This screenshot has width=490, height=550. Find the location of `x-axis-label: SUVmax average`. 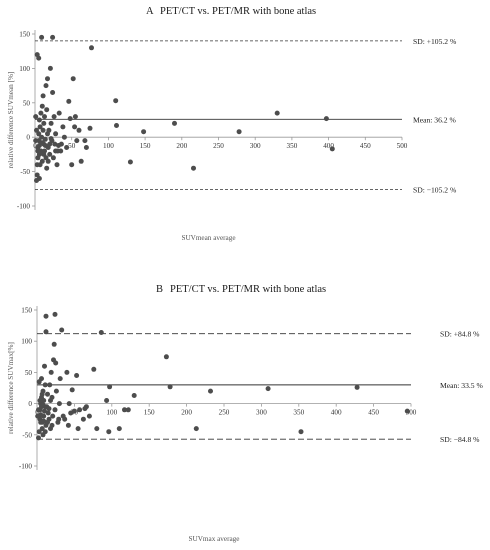

x-axis-label: SUVmax average is located at coordinates (214, 539).